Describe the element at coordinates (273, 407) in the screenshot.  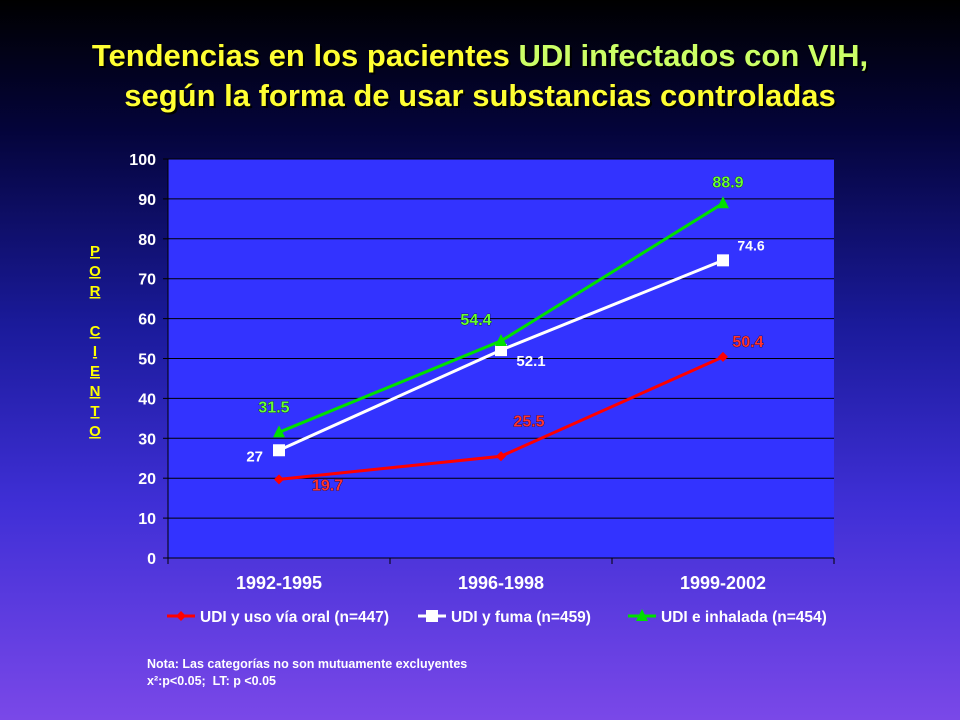
I see `data-label: 31.5` at that location.